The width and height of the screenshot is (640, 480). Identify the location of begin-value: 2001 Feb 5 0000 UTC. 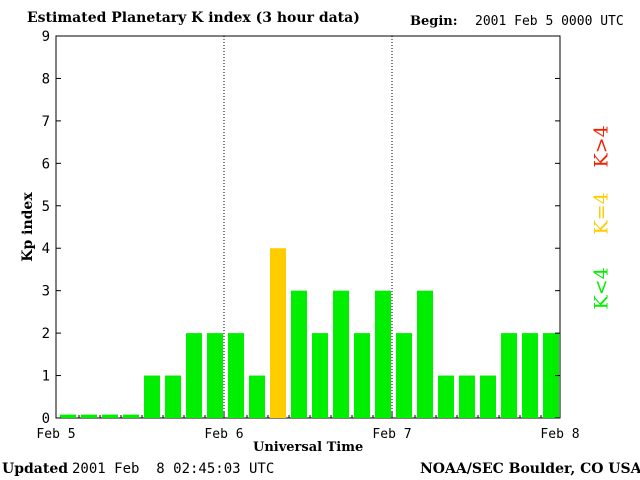
(549, 21).